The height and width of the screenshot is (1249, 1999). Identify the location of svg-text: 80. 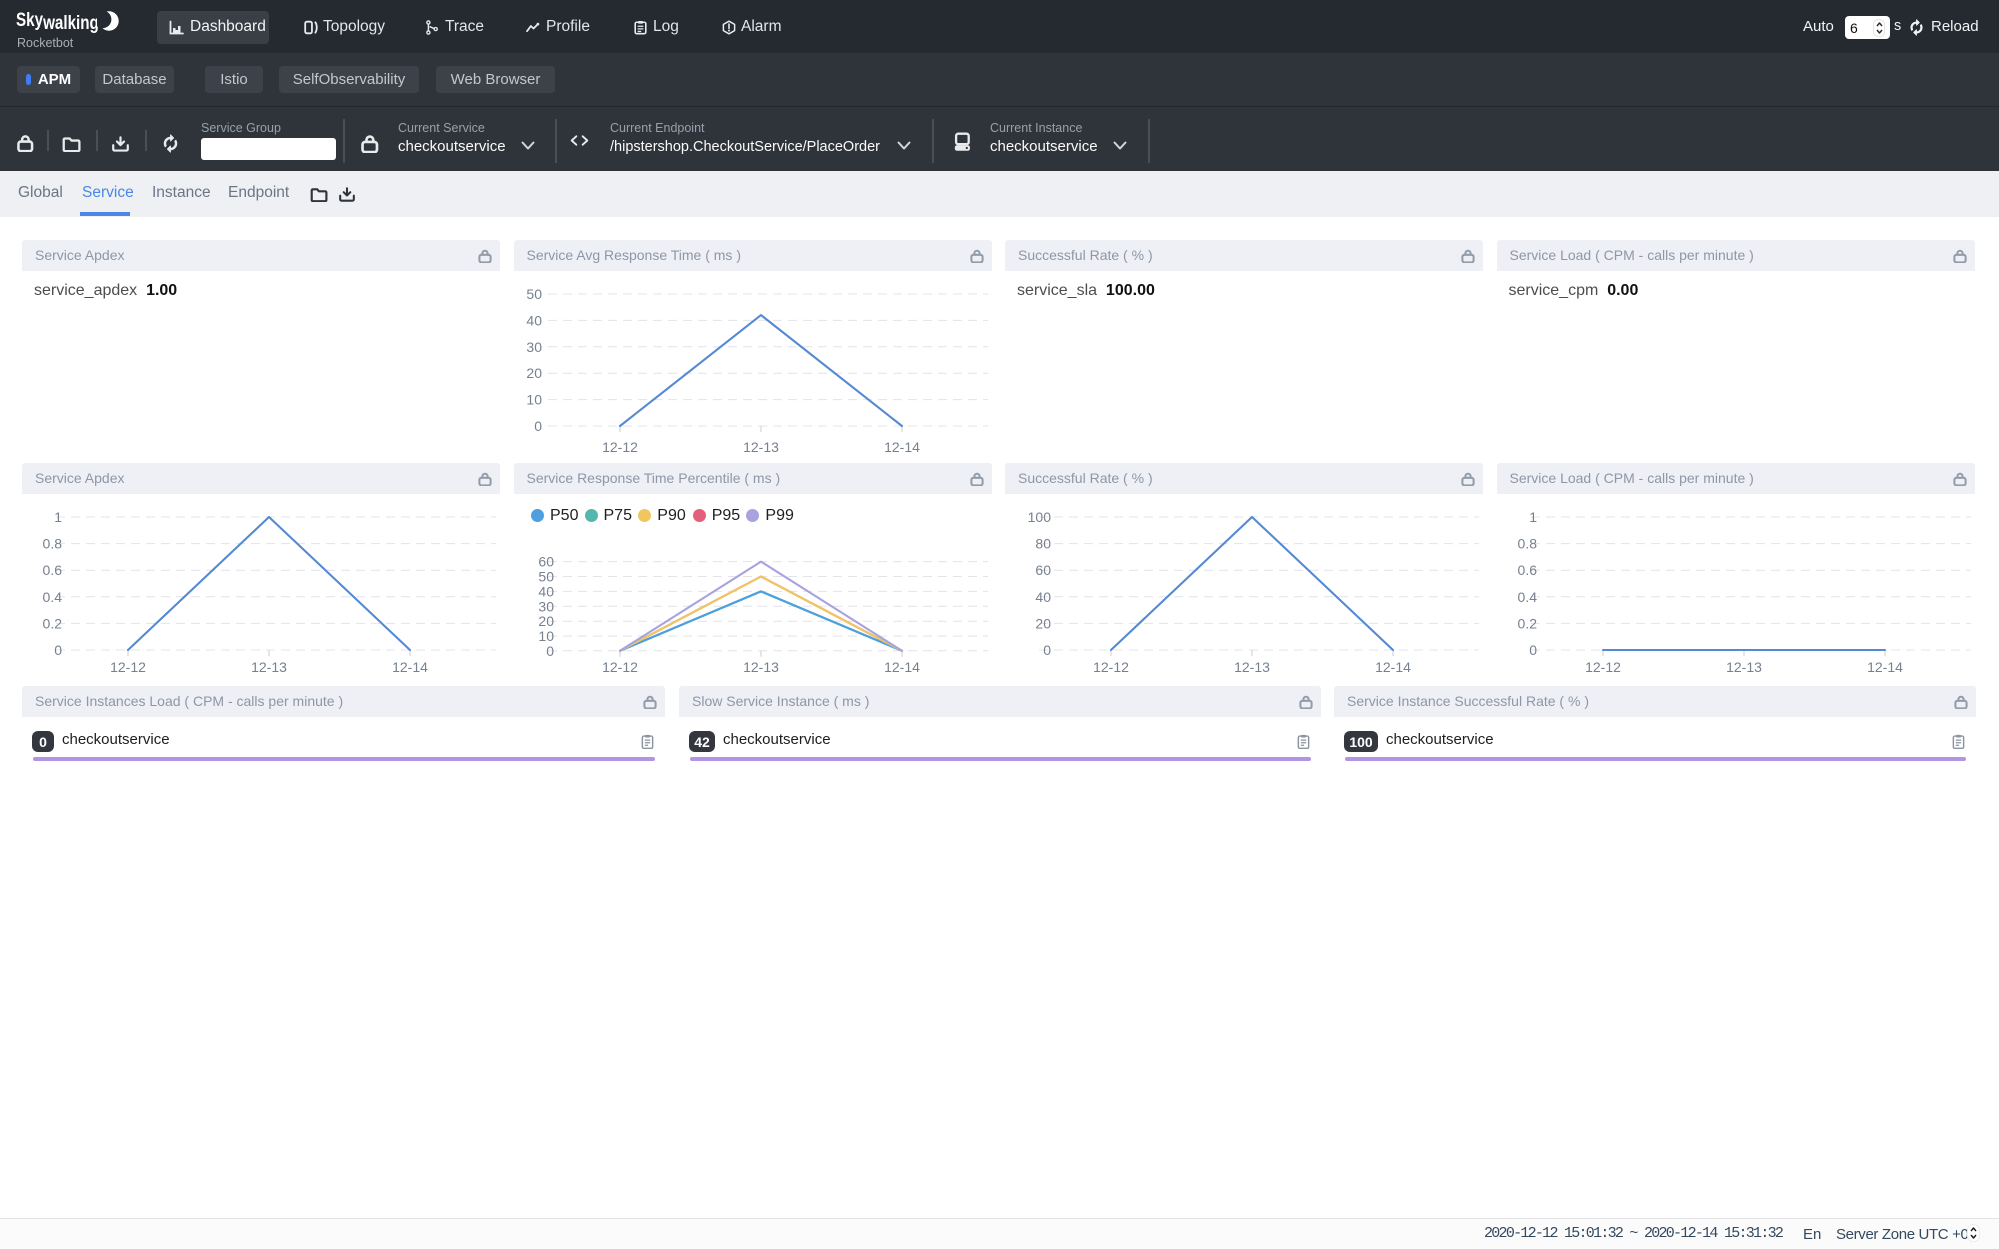
(1043, 544).